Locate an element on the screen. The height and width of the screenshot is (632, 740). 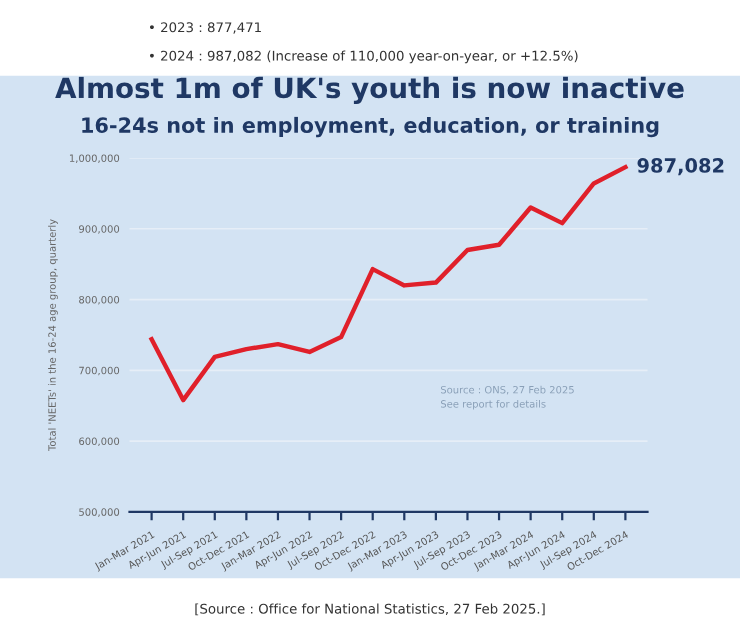
data-label: 987,082 is located at coordinates (680, 167).